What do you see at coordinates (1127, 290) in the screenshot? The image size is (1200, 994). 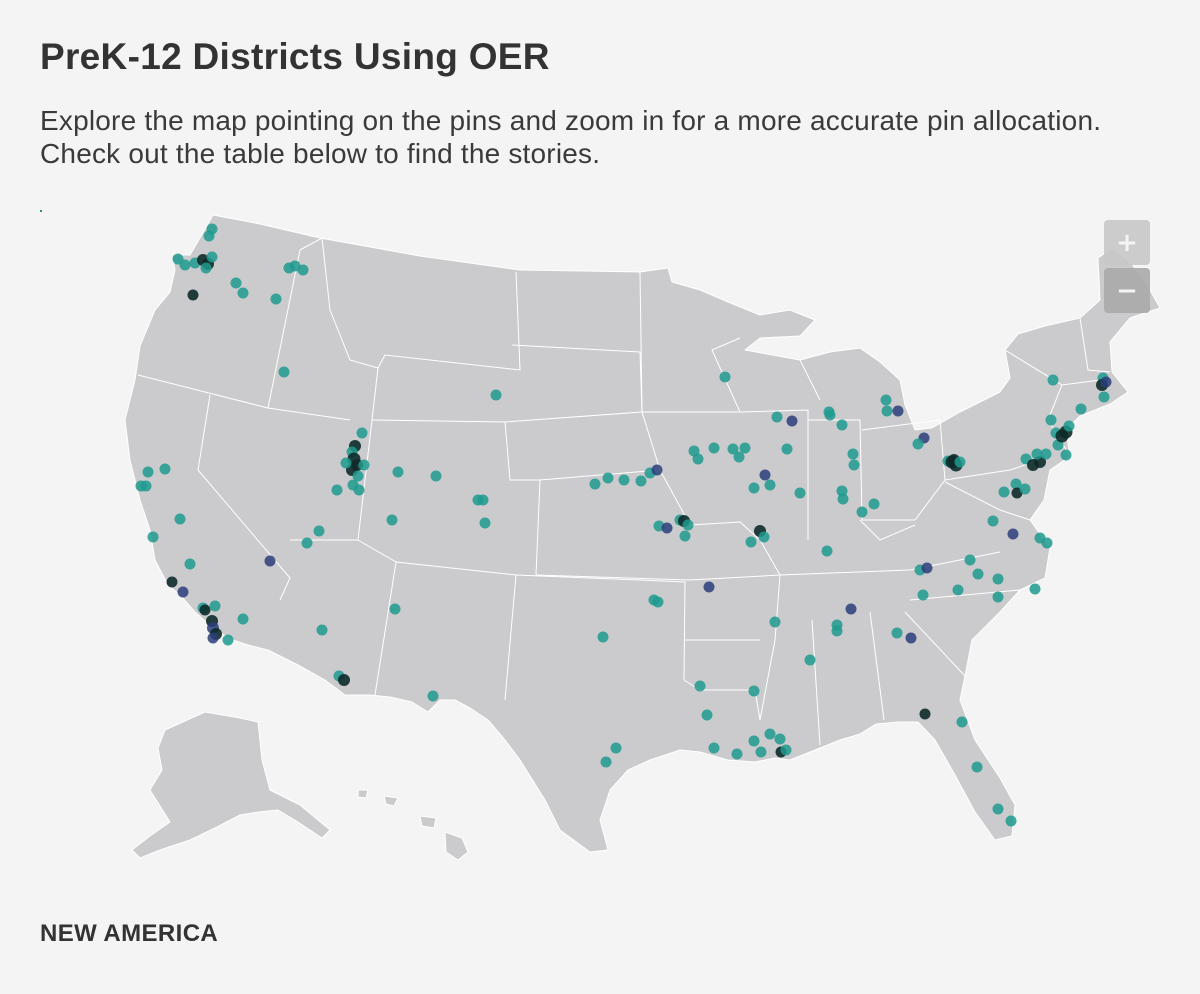 I see `zoom-out-button: −` at bounding box center [1127, 290].